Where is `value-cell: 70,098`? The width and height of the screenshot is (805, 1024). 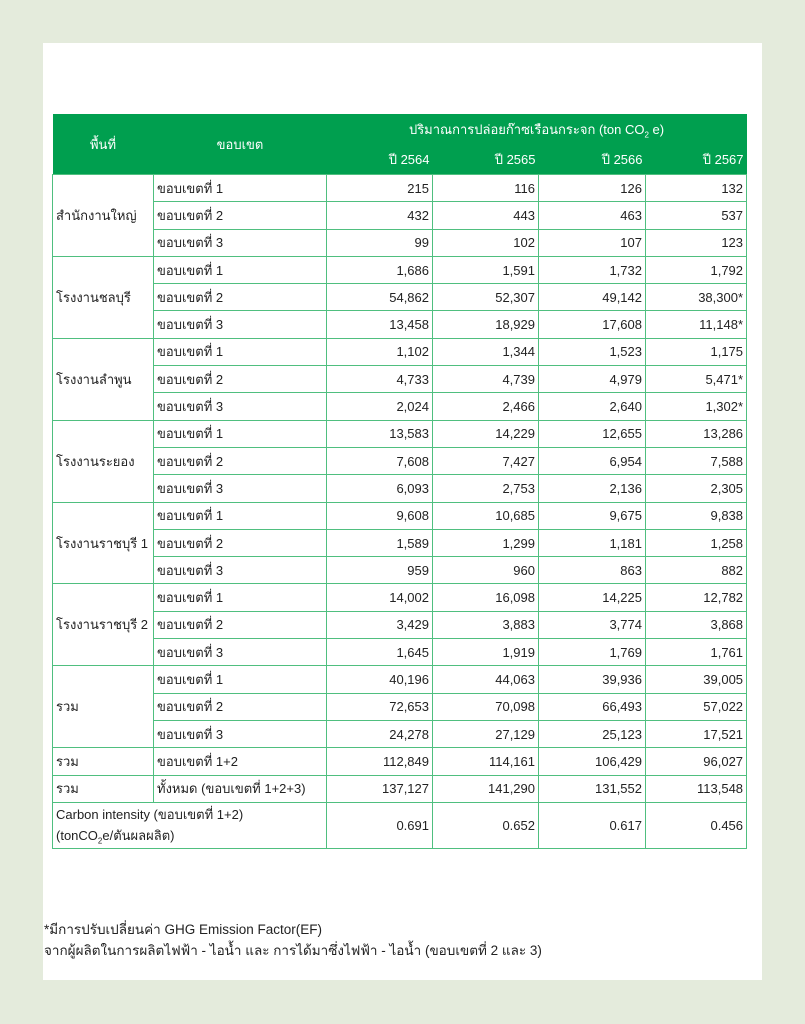 value-cell: 70,098 is located at coordinates (485, 706).